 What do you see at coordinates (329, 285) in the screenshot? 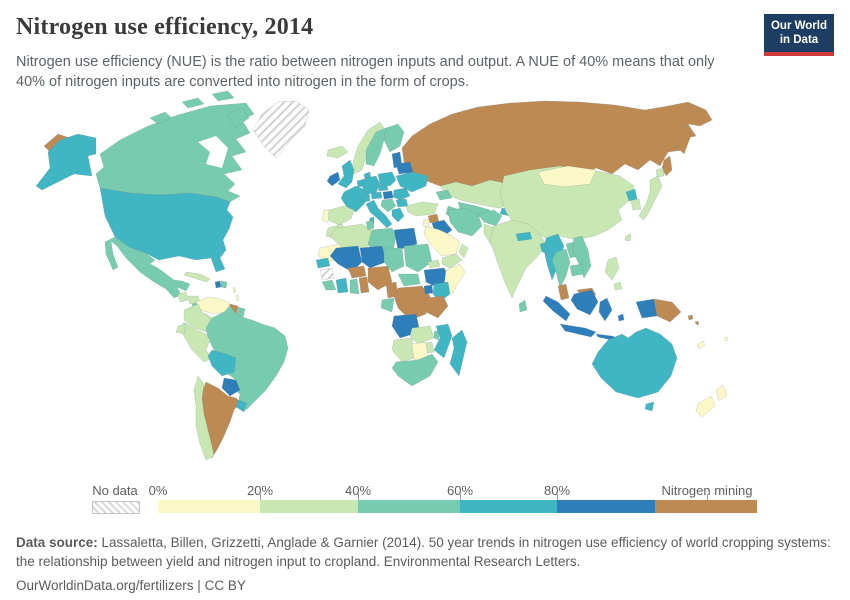
I see `country-sierra-leone-liberia` at bounding box center [329, 285].